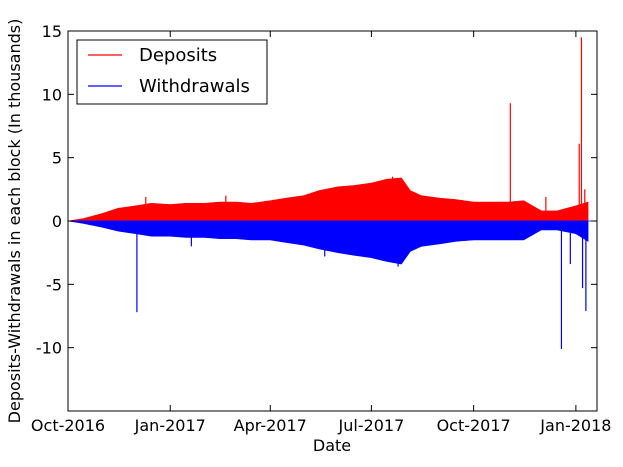 The width and height of the screenshot is (623, 467). What do you see at coordinates (68, 425) in the screenshot?
I see `x-tick-label-0: Oct-2016` at bounding box center [68, 425].